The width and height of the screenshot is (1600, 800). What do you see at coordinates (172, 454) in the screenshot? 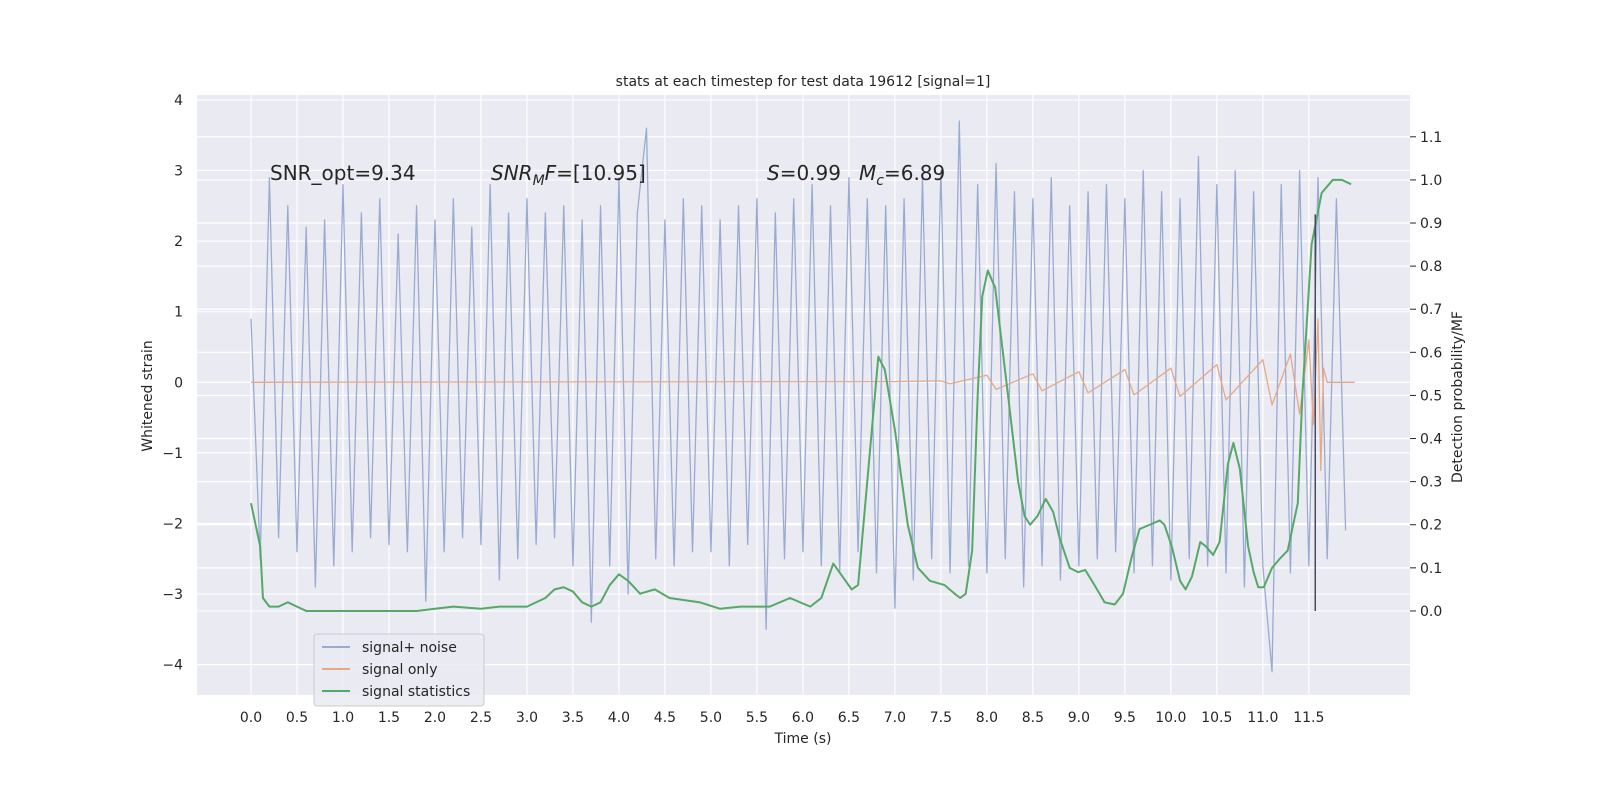
I see `y-tick-label: −1` at bounding box center [172, 454].